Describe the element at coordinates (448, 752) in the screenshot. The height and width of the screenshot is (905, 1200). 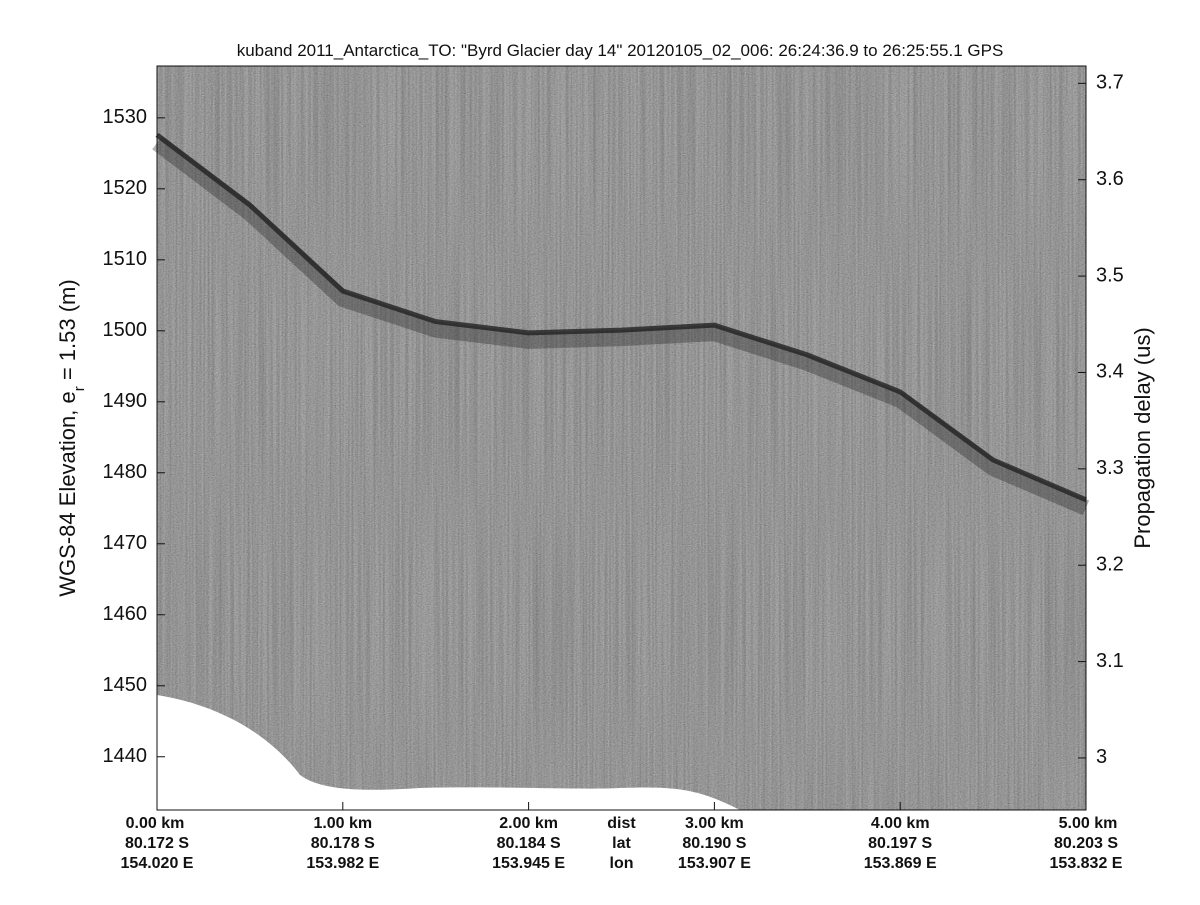
I see `no-data-region` at that location.